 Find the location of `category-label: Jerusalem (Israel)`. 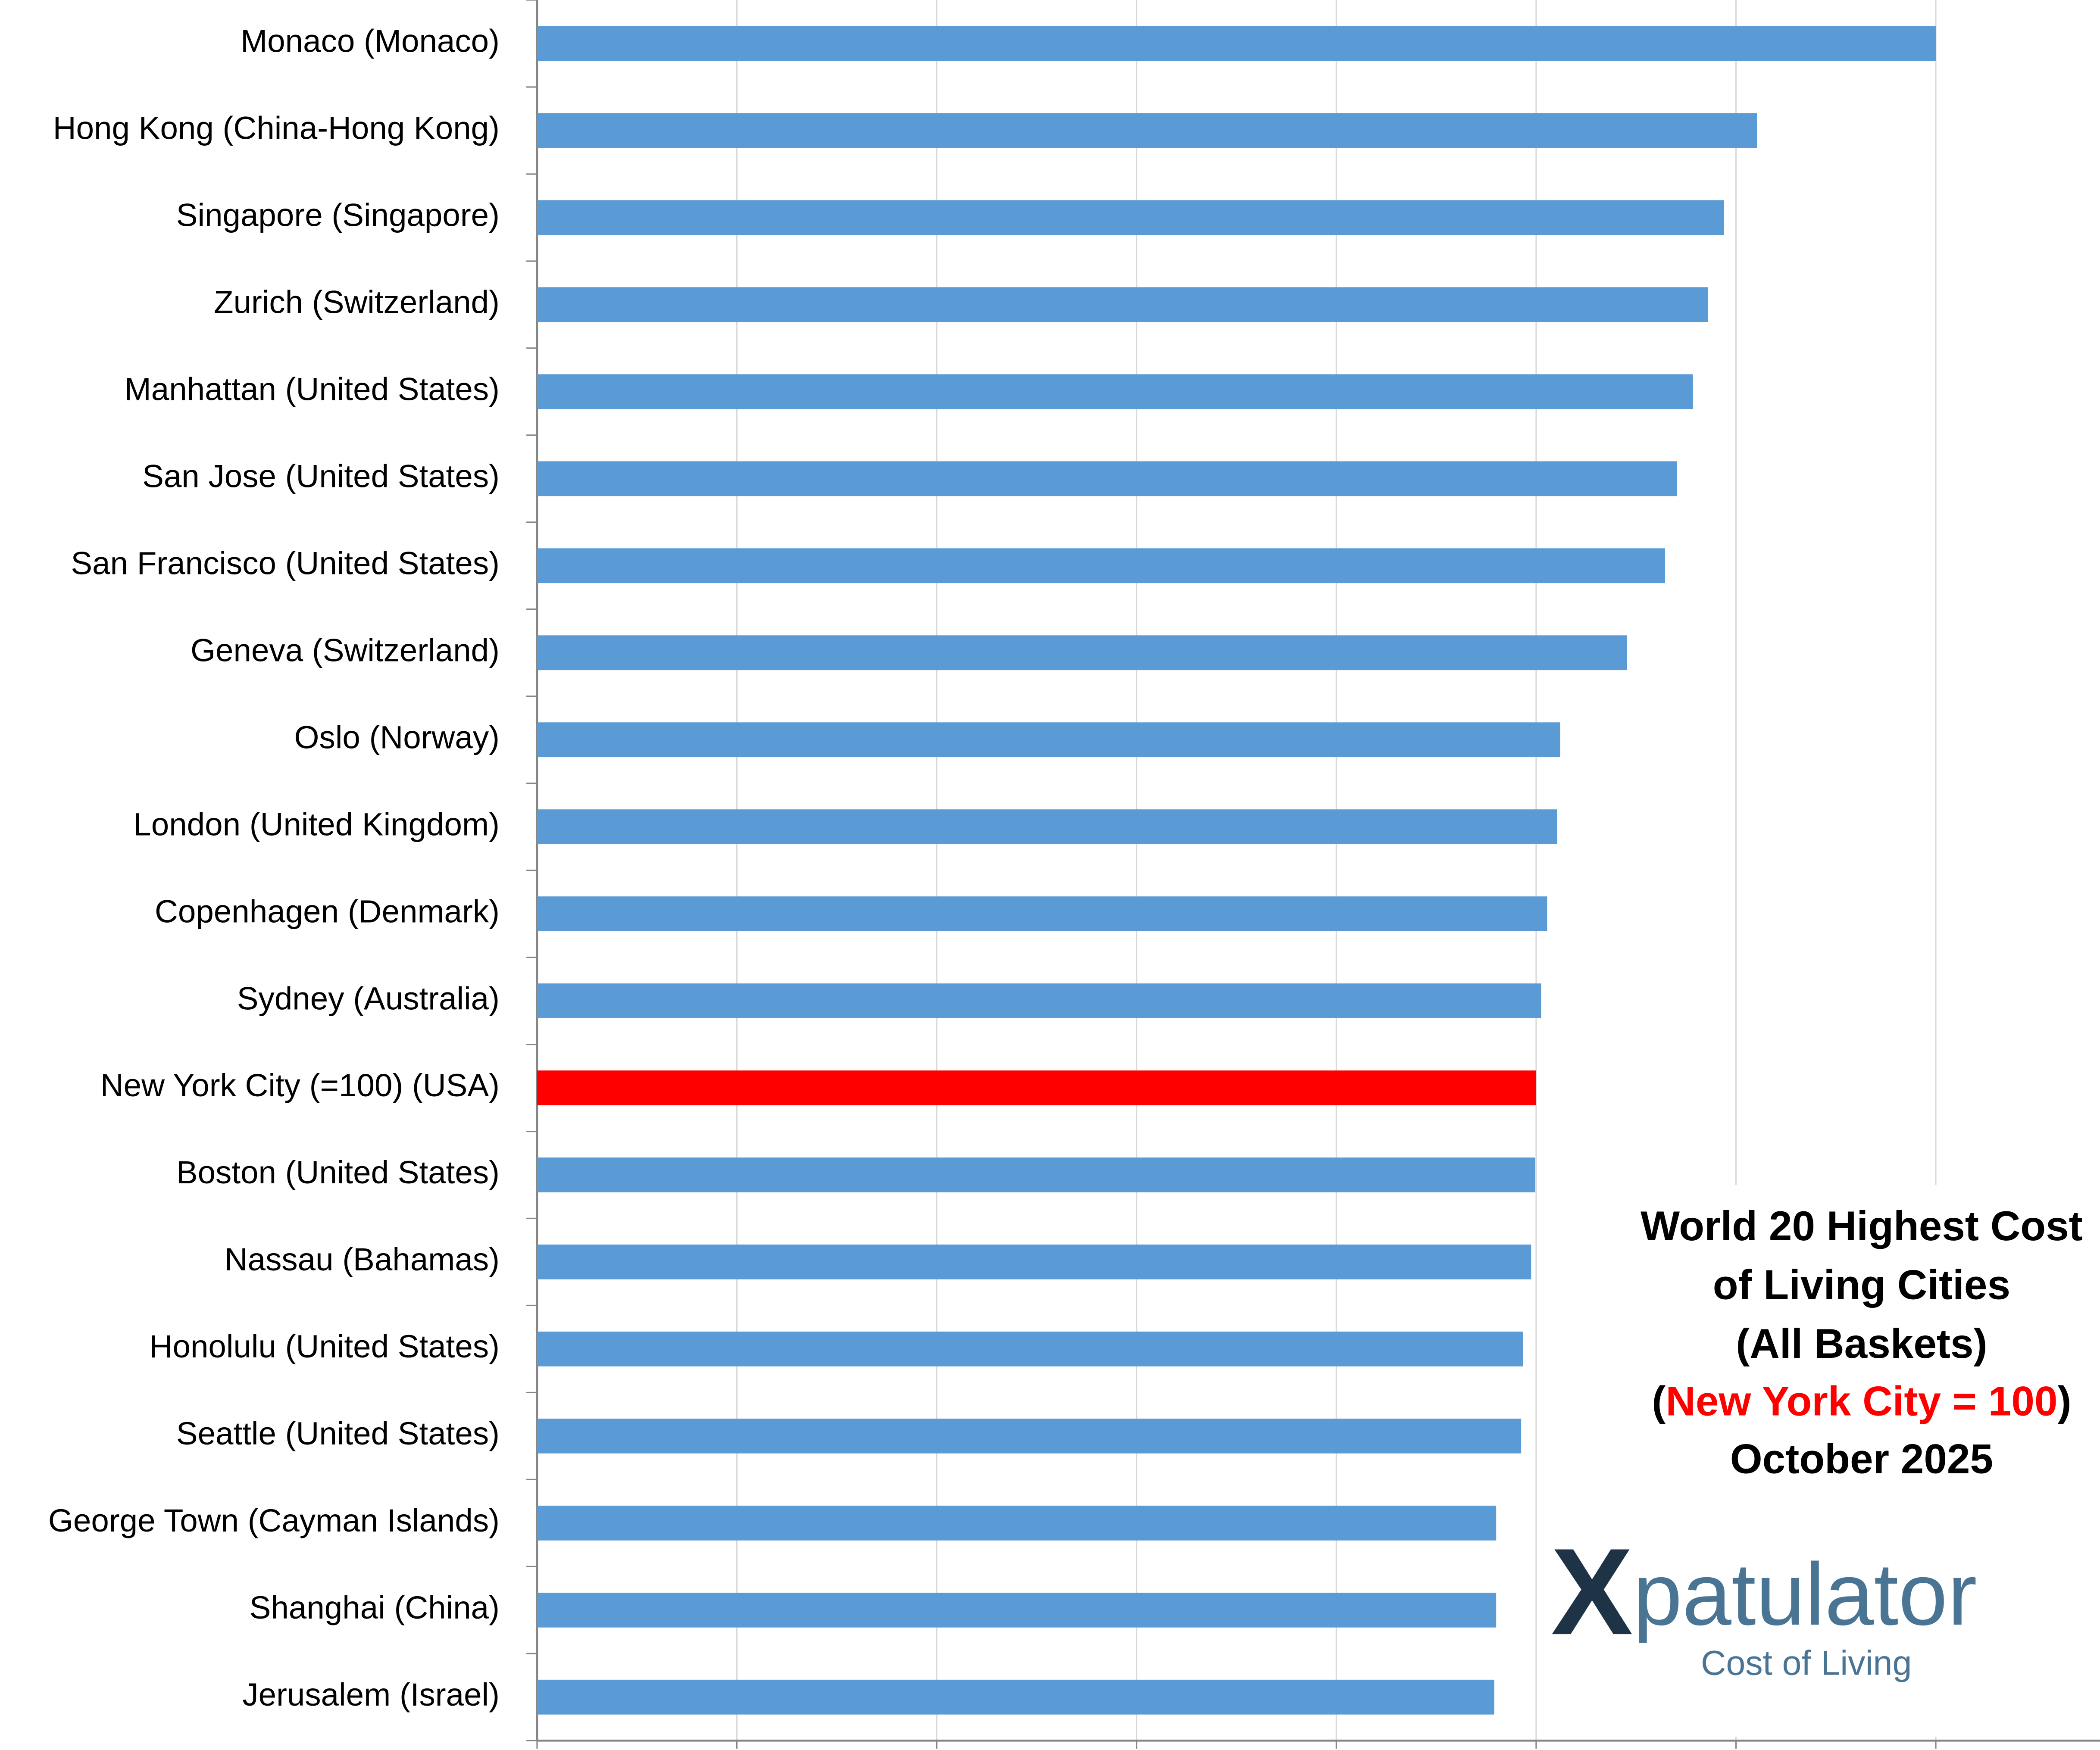

category-label: Jerusalem (Israel) is located at coordinates (371, 1694).